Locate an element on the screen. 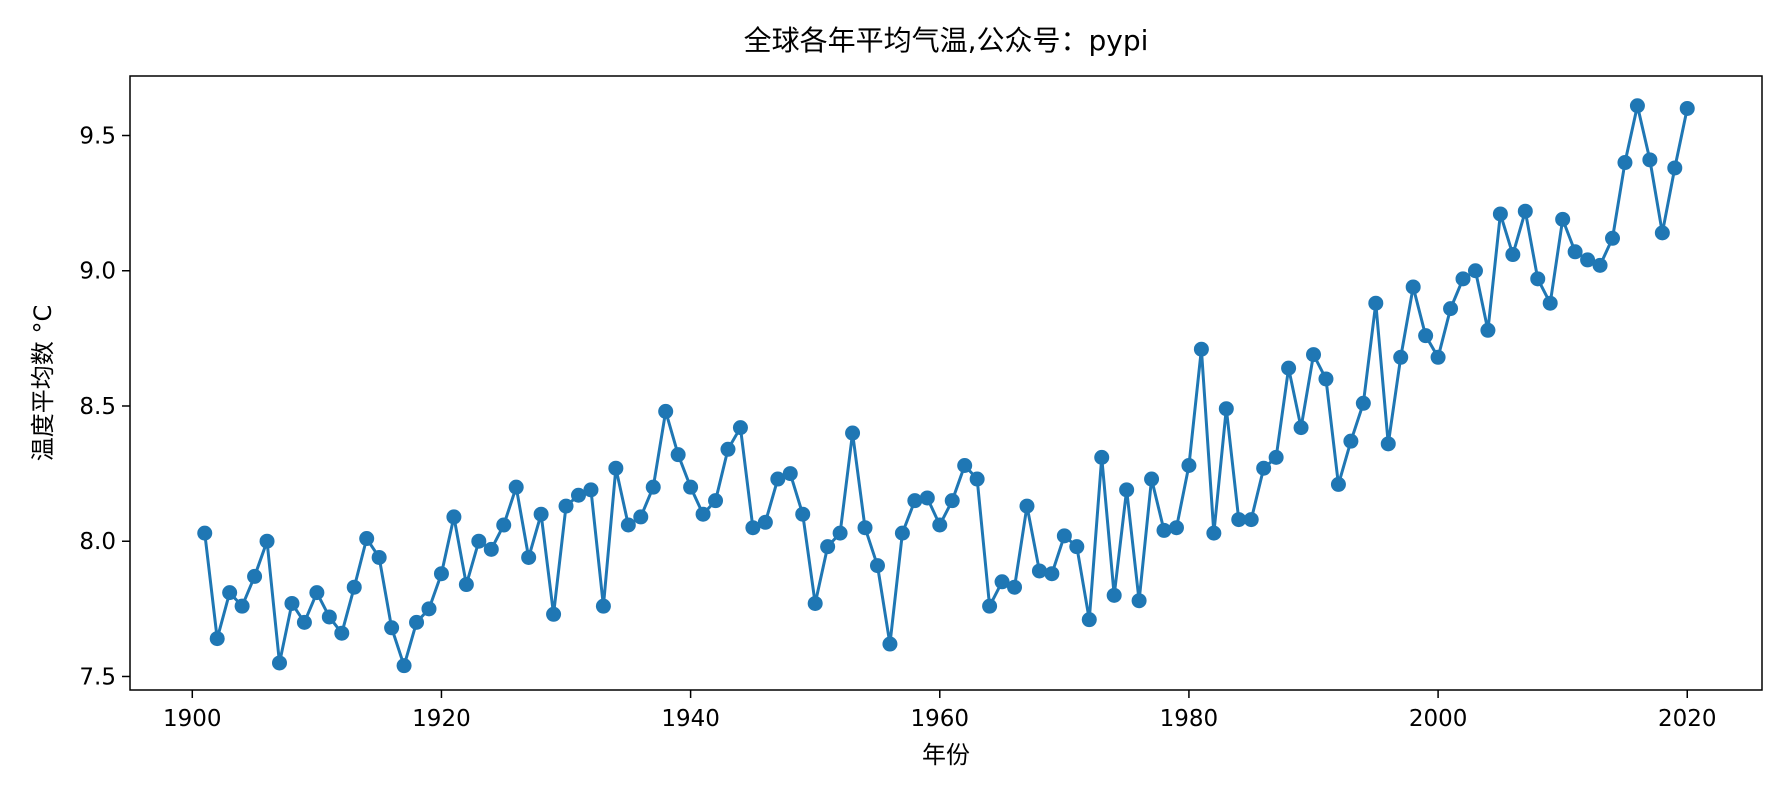 The height and width of the screenshot is (800, 1792). data-point-1991 is located at coordinates (1326, 379).